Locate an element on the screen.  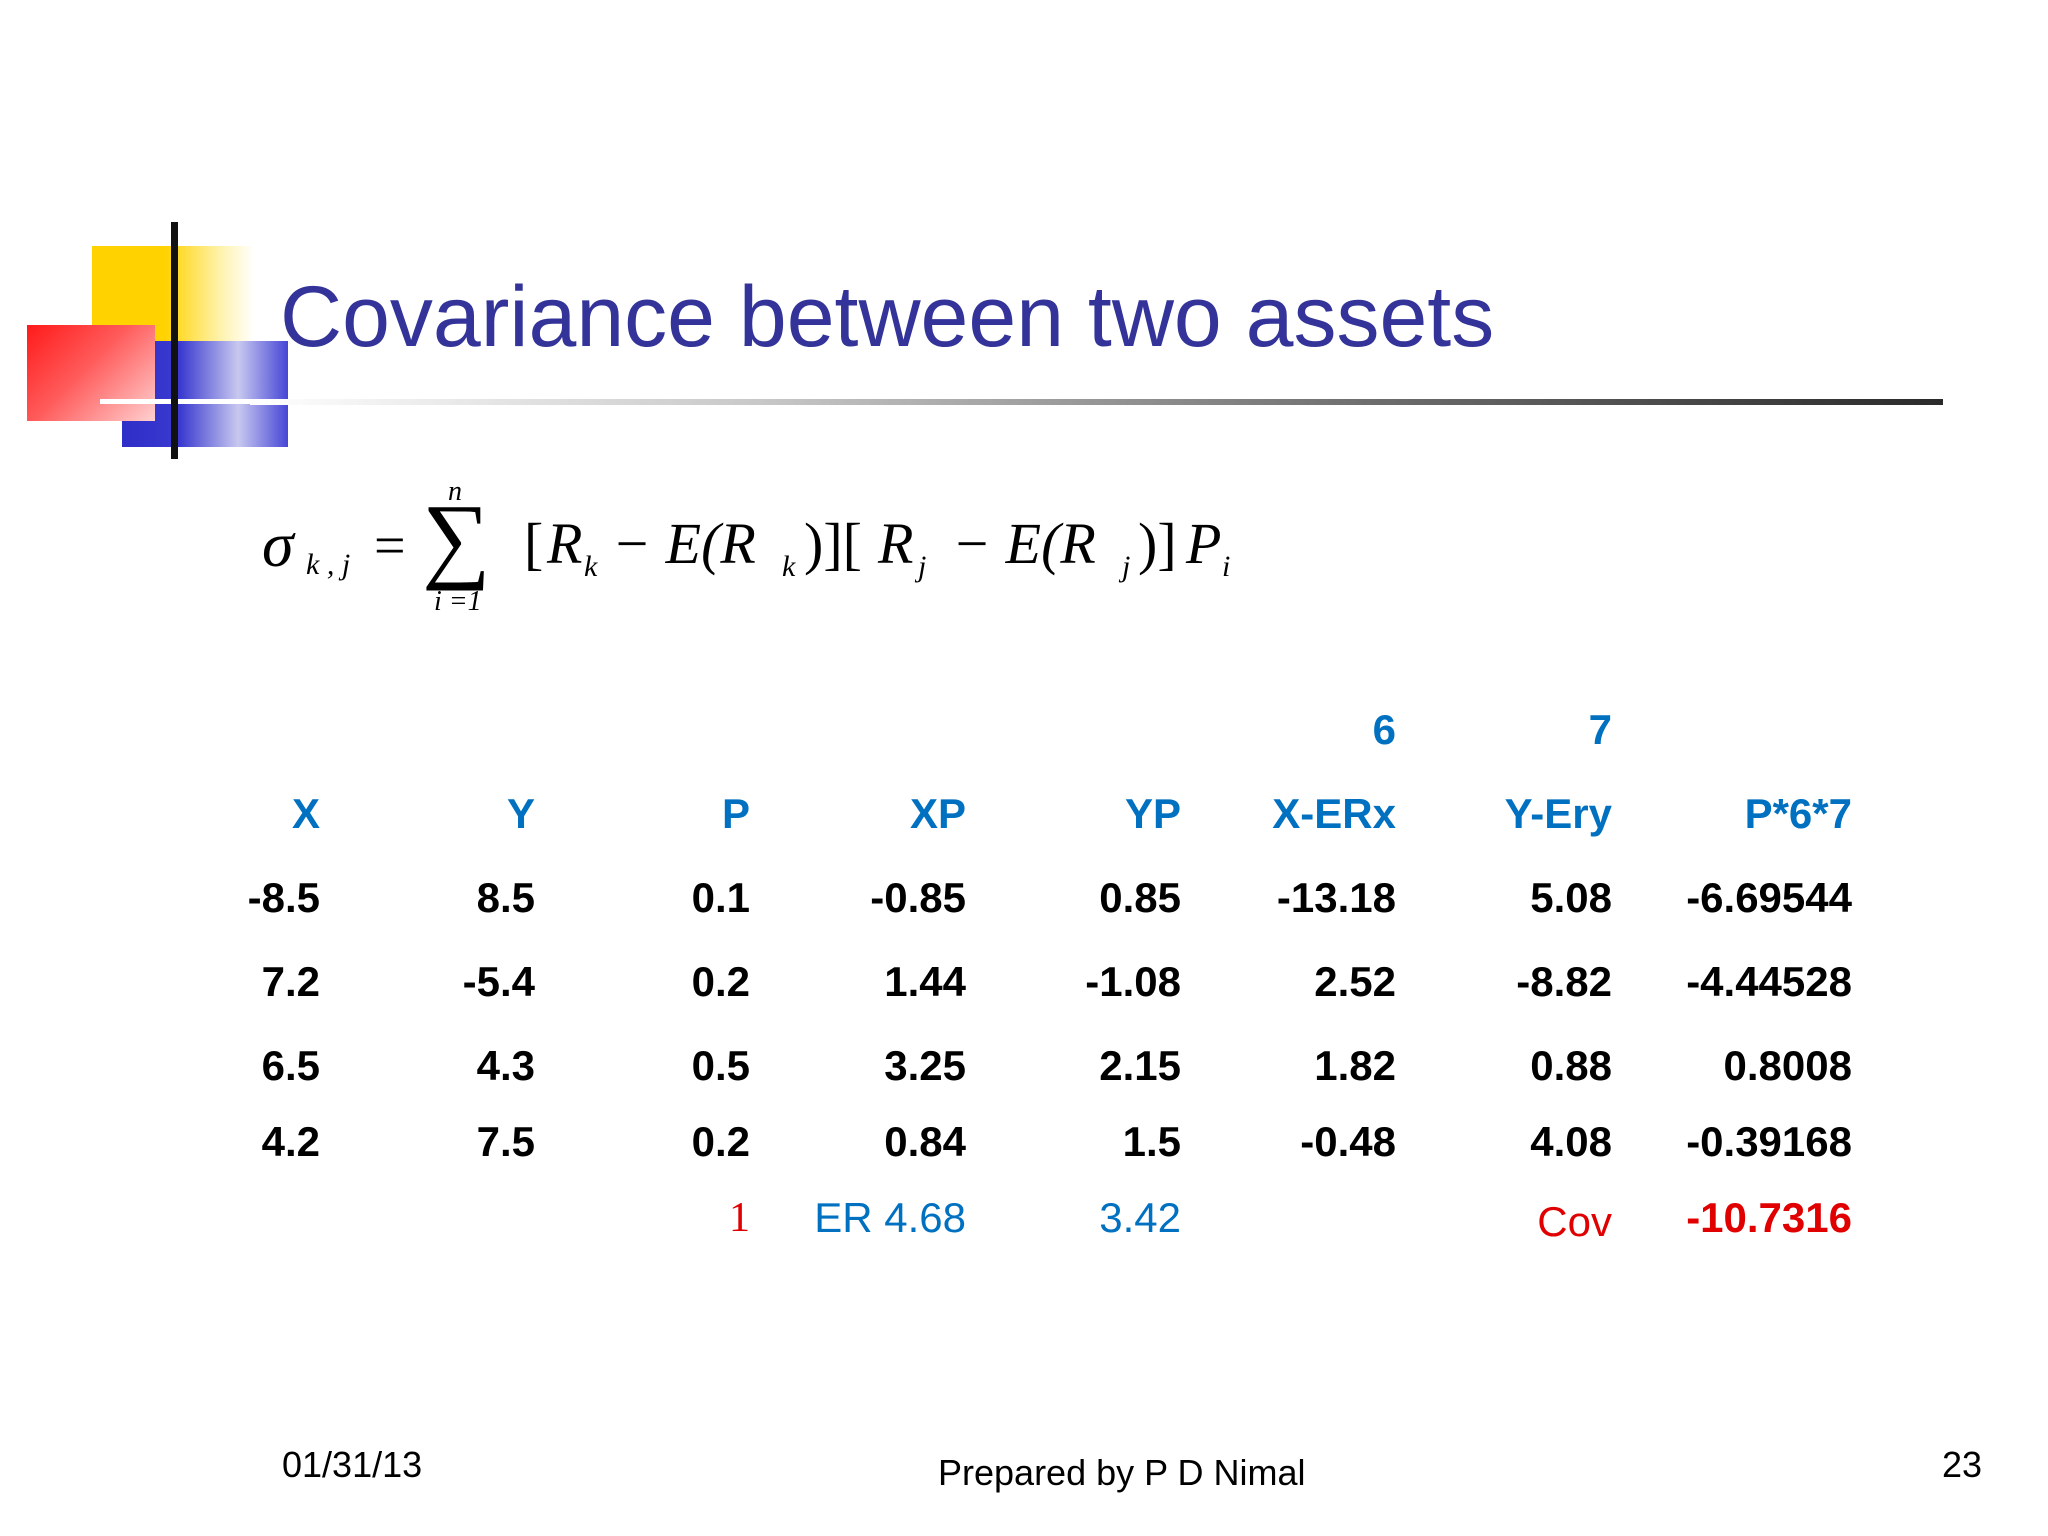
table-cell: 6.5 is located at coordinates (290, 1065).